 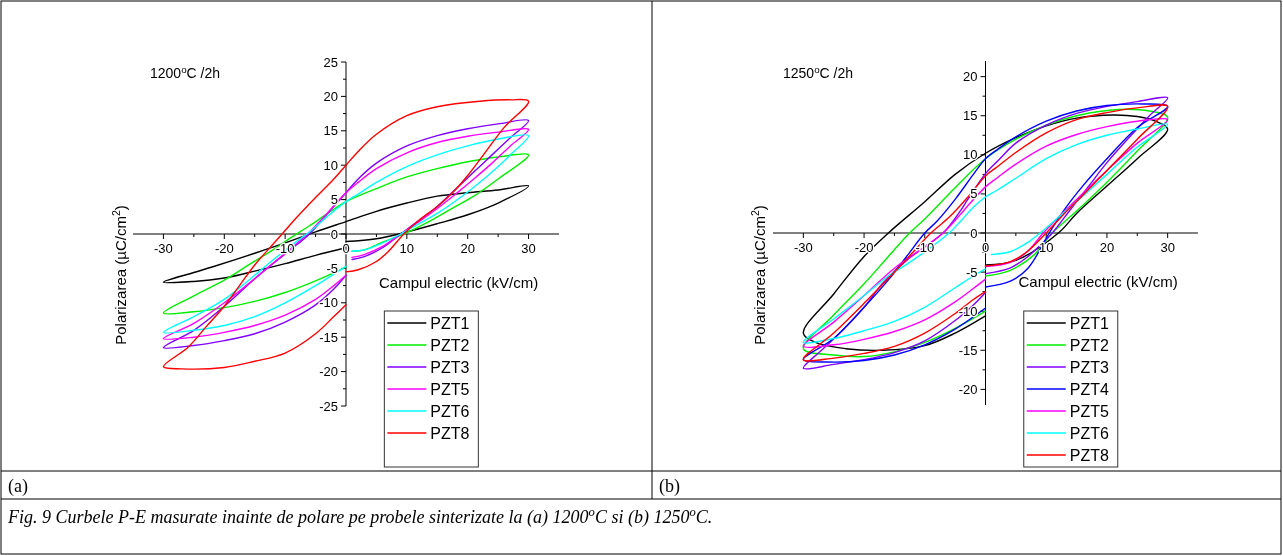 I want to click on y-tick-label: 25, so click(x=330, y=62).